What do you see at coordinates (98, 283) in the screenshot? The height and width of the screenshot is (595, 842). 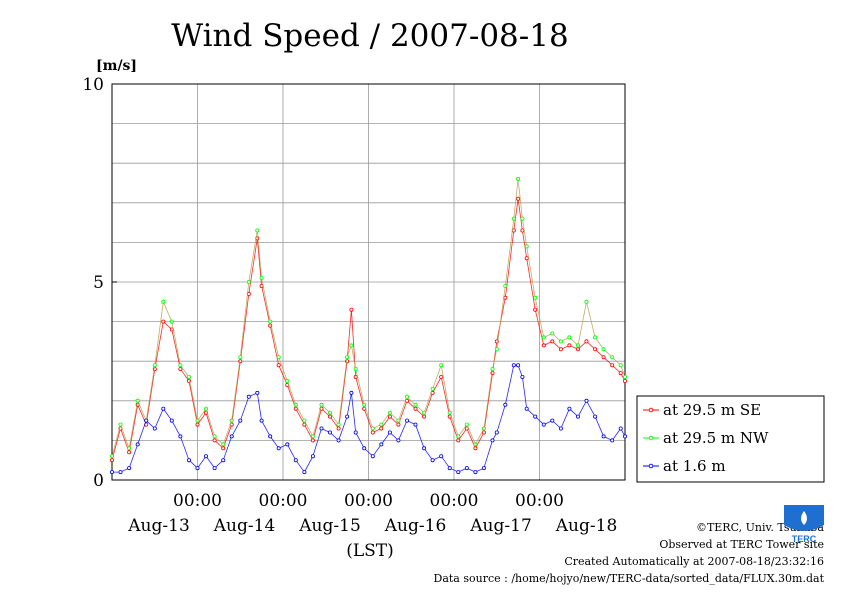 I see `y-tick-label: 5` at bounding box center [98, 283].